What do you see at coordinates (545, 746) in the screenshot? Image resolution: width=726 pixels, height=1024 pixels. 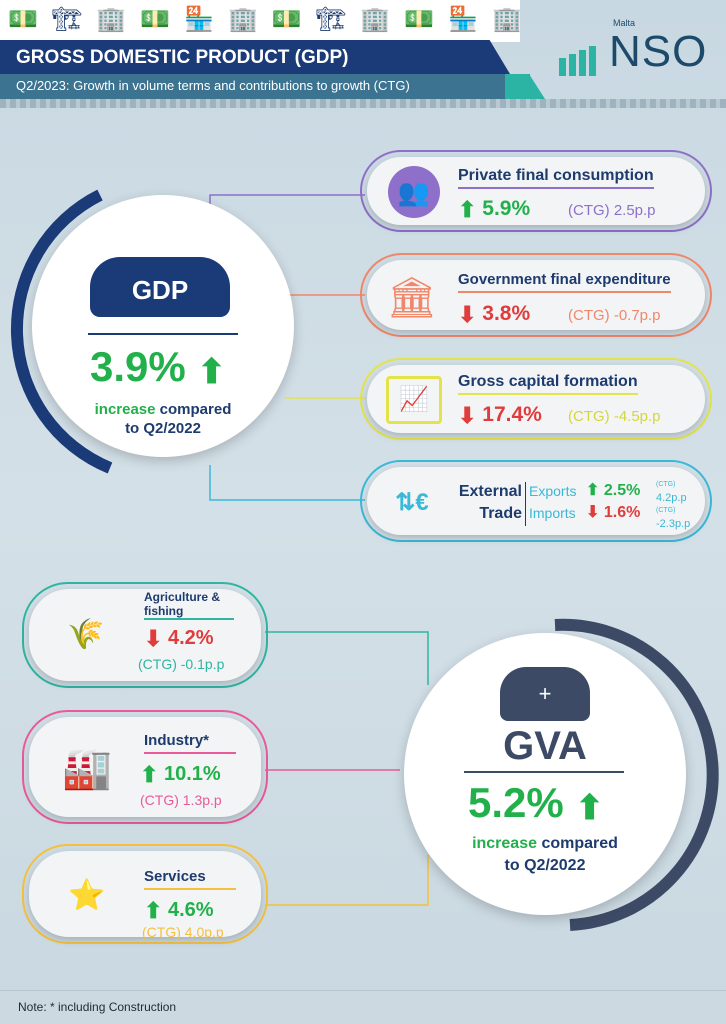 I see `gva-label: GVA` at bounding box center [545, 746].